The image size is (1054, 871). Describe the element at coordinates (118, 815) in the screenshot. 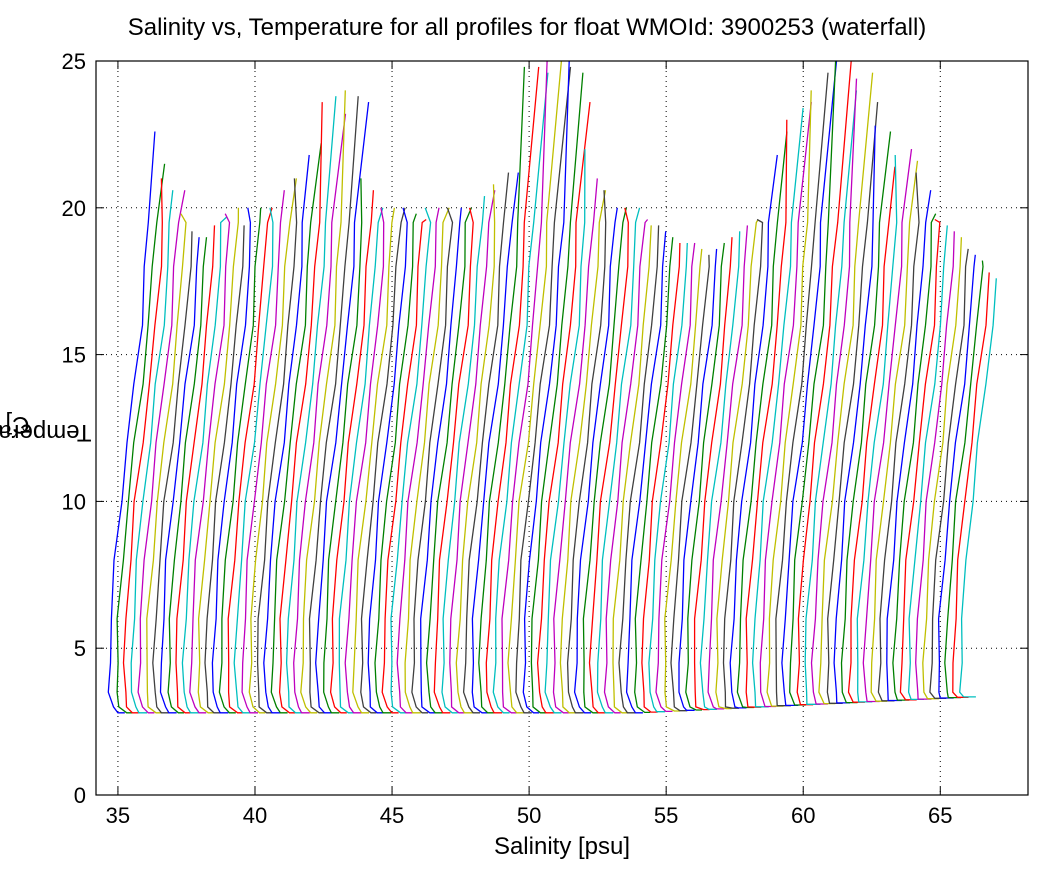

I see `x-tick-label: 35` at that location.